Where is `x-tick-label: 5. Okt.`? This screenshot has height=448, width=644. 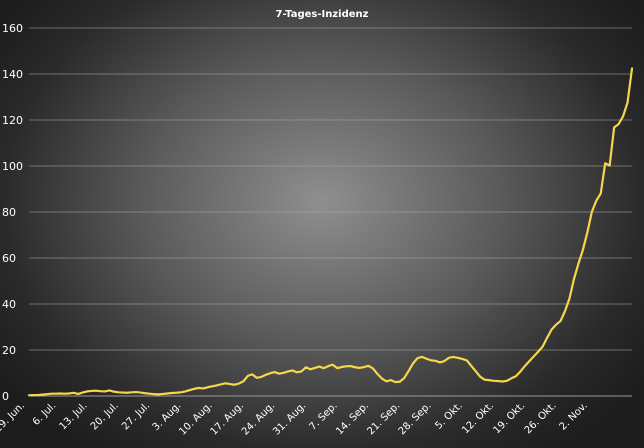 x-tick-label: 5. Okt. is located at coordinates (448, 415).